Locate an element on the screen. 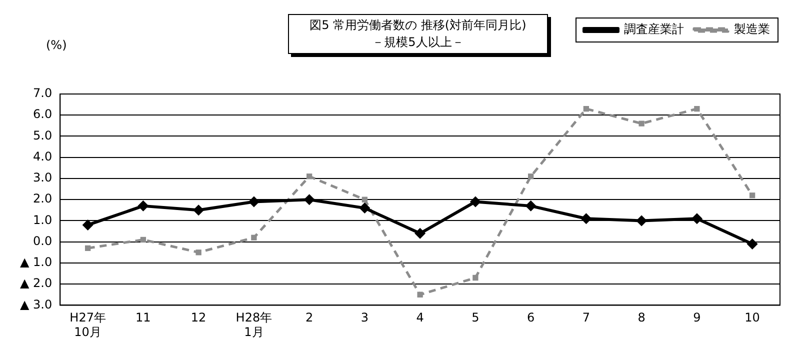 Image resolution: width=800 pixels, height=354 pixels. y-tick-label: 5.0 is located at coordinates (42, 135).